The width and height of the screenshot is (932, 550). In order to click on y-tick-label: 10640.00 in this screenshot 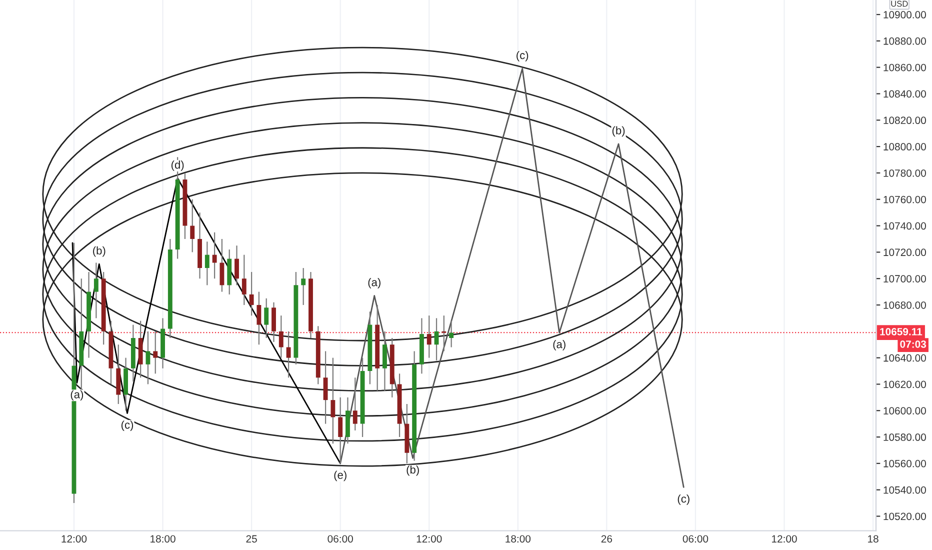, I will do `click(905, 358)`.